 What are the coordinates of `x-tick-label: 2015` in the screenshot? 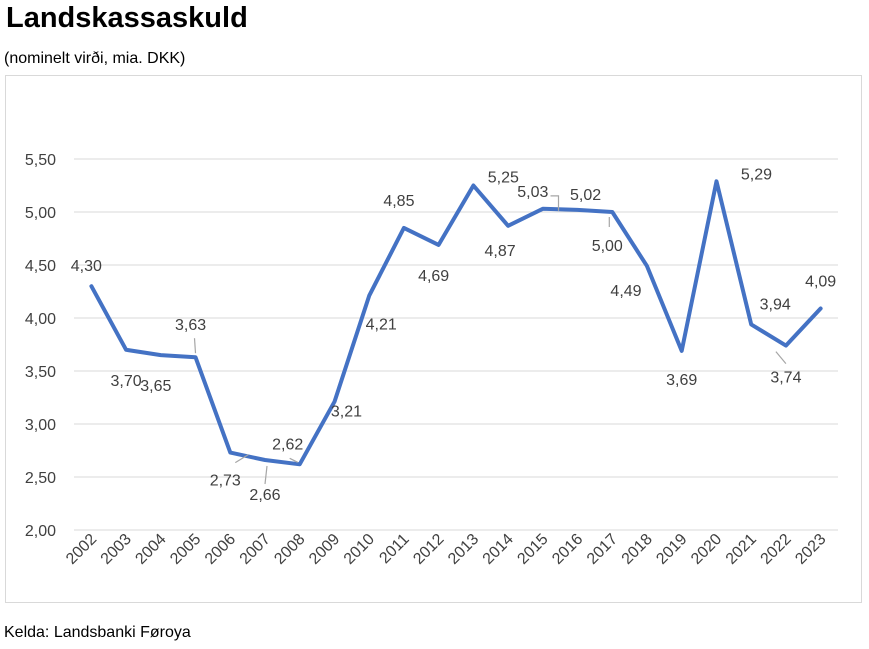 It's located at (532, 549).